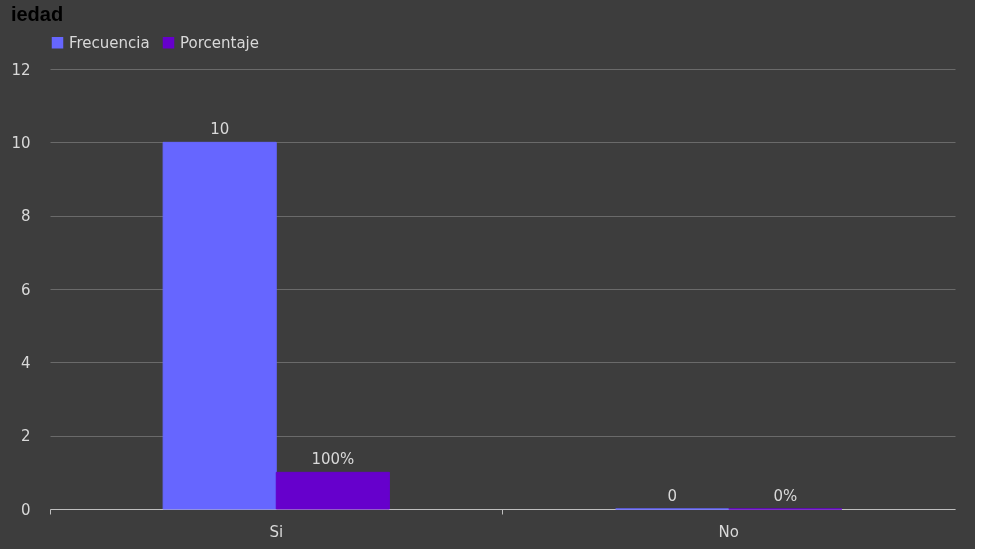 The image size is (1001, 558). I want to click on data-label: 100%, so click(333, 459).